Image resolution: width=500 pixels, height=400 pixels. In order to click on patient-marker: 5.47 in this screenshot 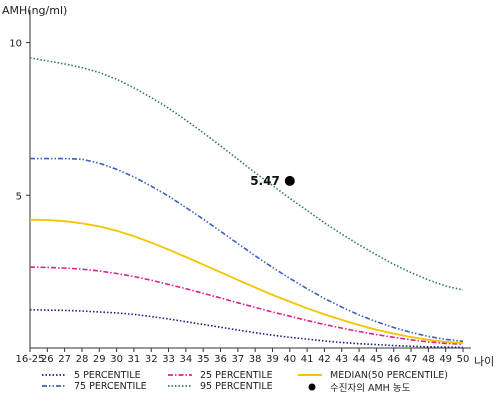, I will do `click(272, 181)`.